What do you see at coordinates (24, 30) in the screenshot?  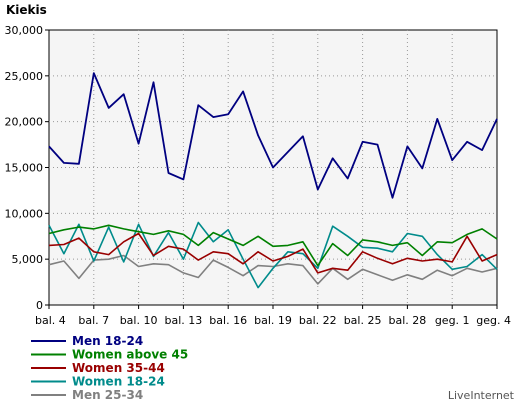 I see `y-tick-label: 30,000` at bounding box center [24, 30].